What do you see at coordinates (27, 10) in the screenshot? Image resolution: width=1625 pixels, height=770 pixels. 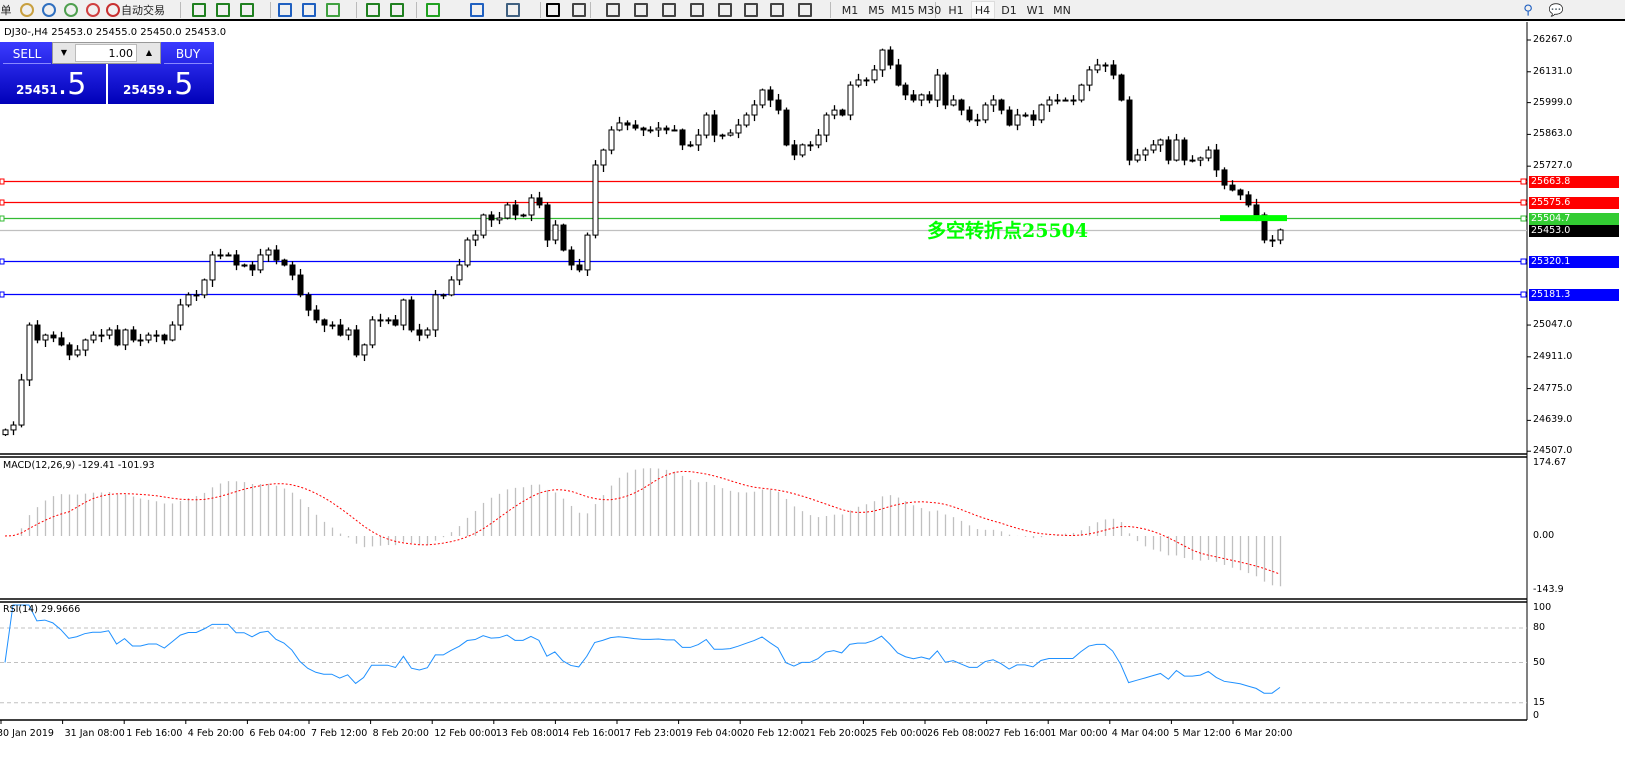 I see `chart-style-icon` at bounding box center [27, 10].